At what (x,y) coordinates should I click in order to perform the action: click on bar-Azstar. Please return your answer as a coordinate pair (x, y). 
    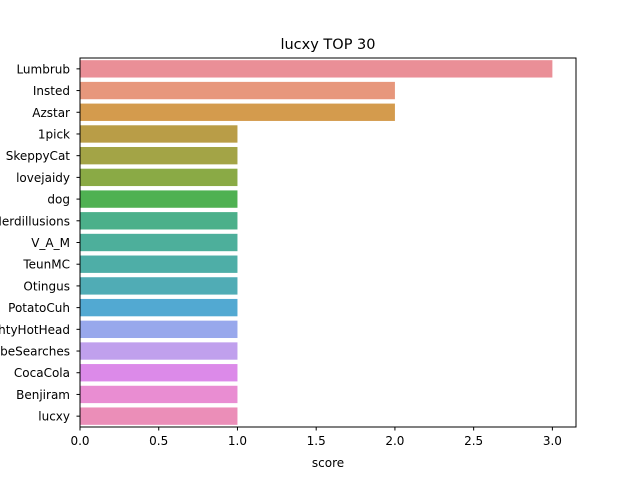
    Looking at the image, I should click on (237, 112).